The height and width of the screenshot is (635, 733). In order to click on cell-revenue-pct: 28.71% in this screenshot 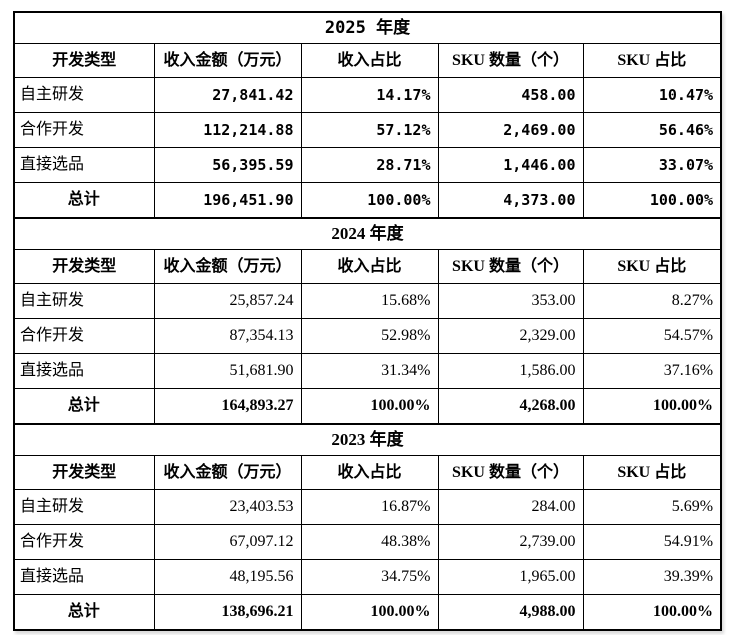, I will do `click(369, 165)`.